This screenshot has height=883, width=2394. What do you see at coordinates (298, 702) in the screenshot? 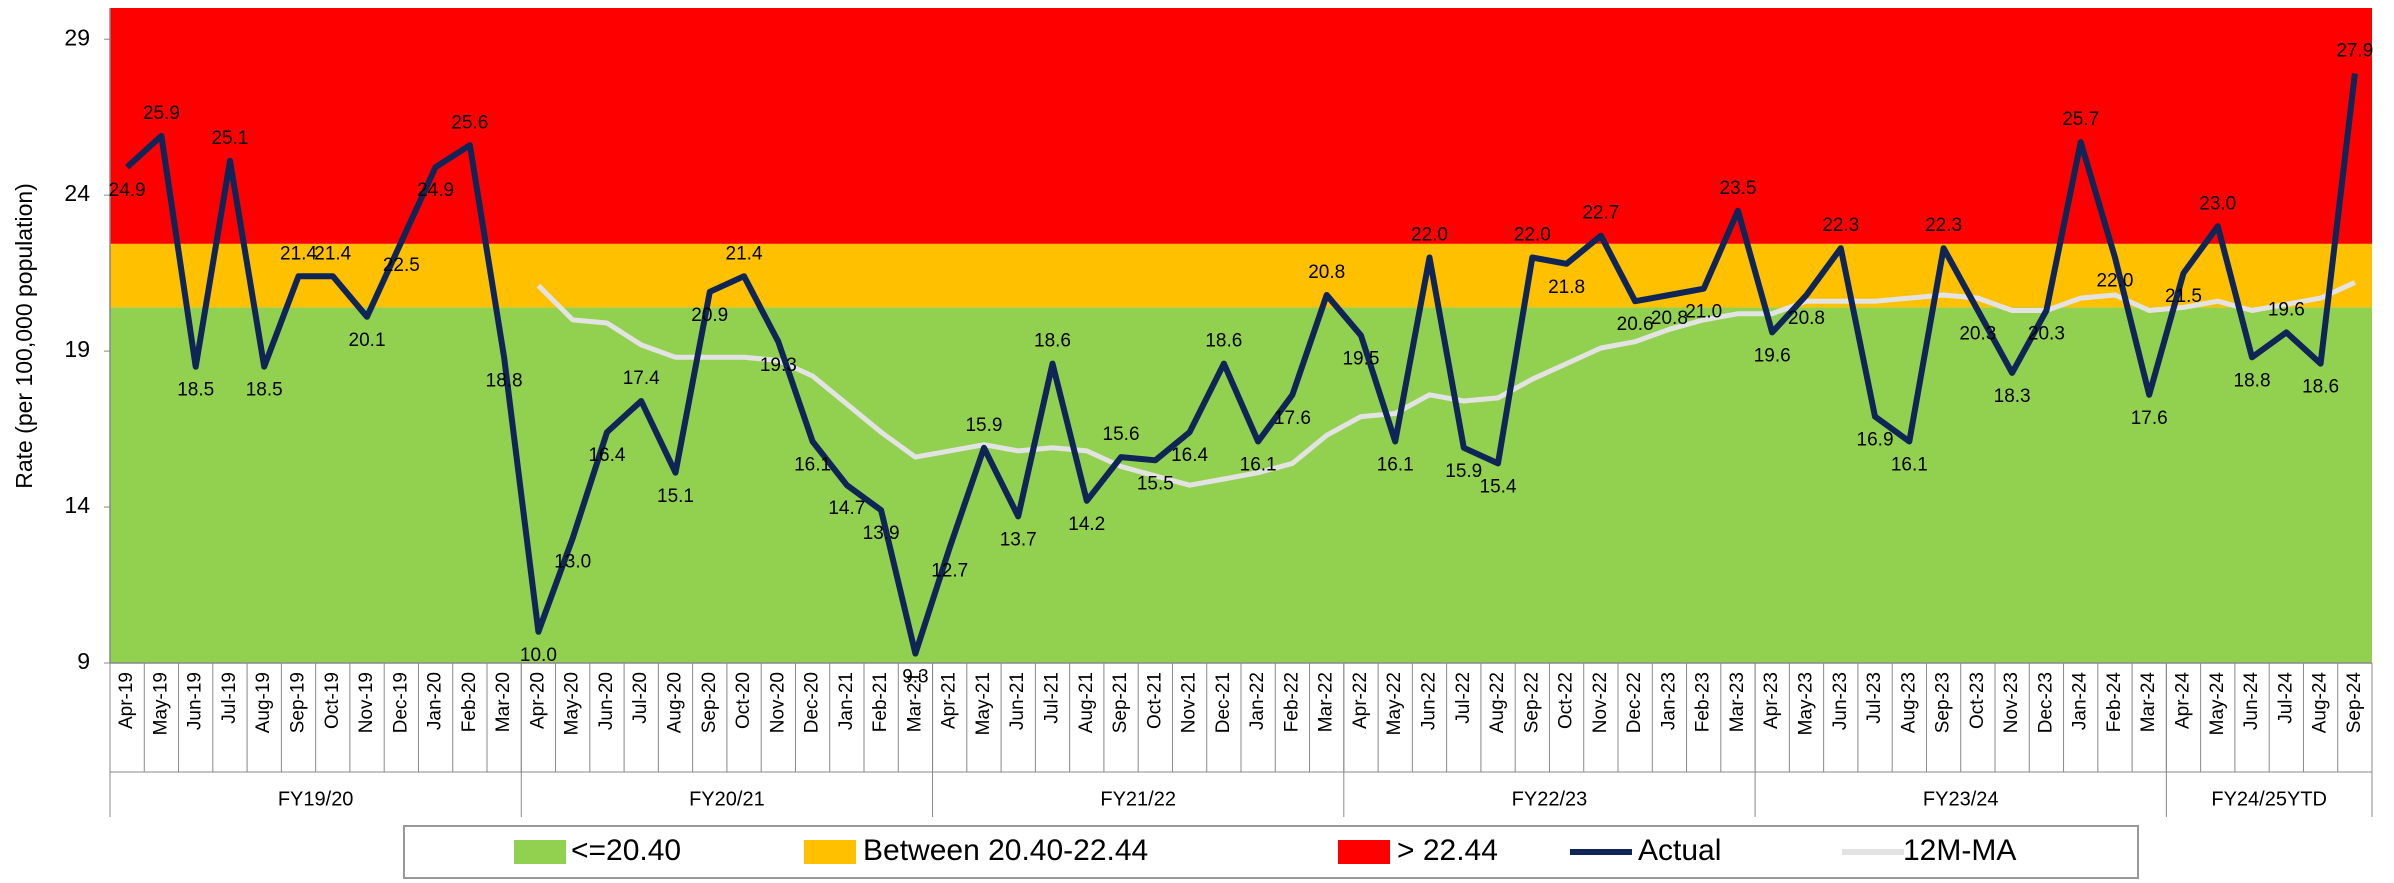
I see `x-tick-label: Sep-19` at bounding box center [298, 702].